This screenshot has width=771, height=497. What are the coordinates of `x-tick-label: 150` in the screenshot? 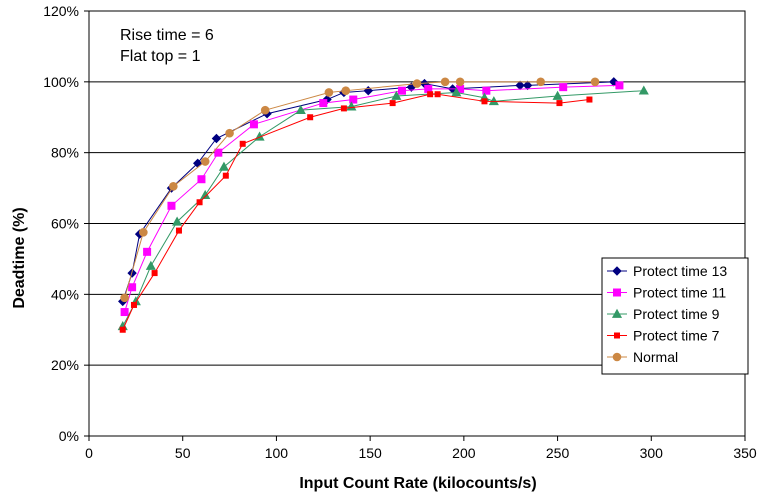 It's located at (370, 453).